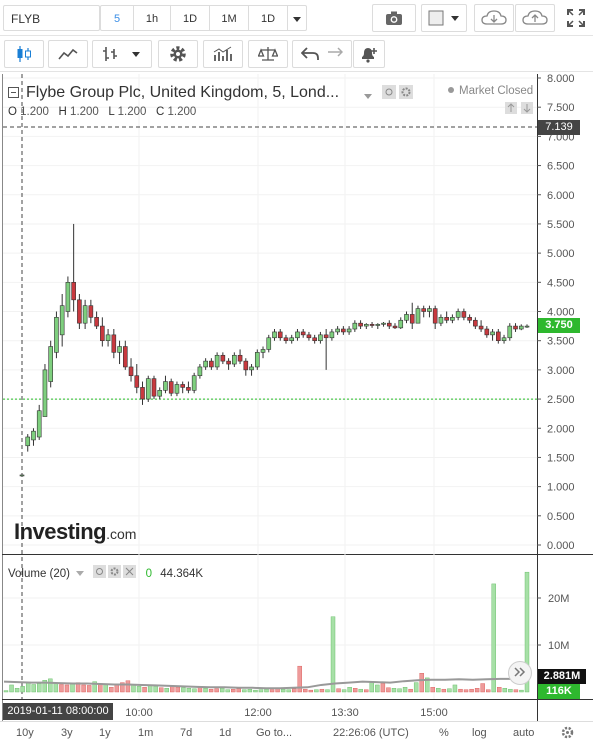 This screenshot has width=593, height=745. What do you see at coordinates (368, 96) in the screenshot?
I see `title-caret-icon` at bounding box center [368, 96].